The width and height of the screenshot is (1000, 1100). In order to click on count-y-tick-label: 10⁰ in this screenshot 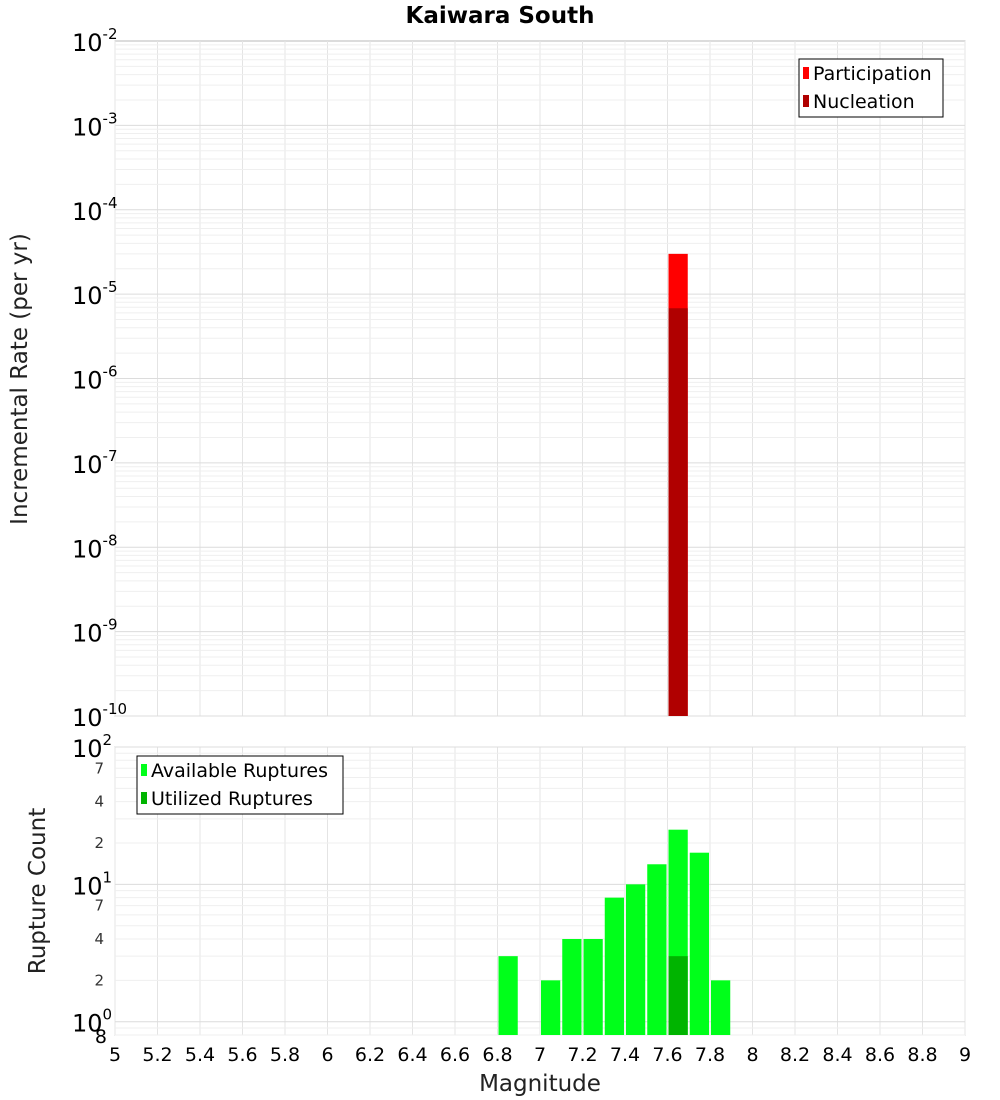, I will do `click(92, 1022)`.